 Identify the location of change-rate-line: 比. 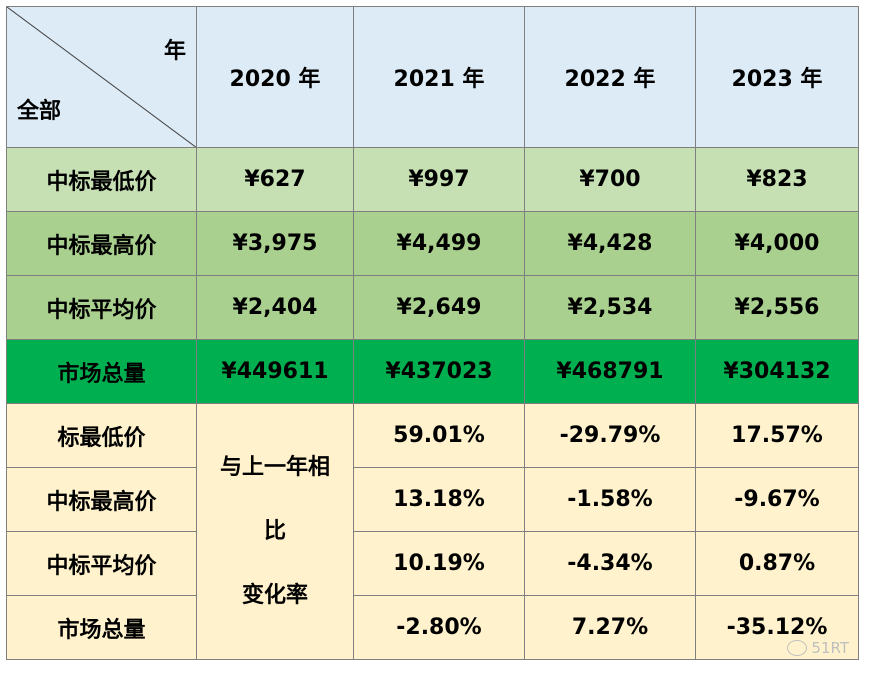
(274, 531).